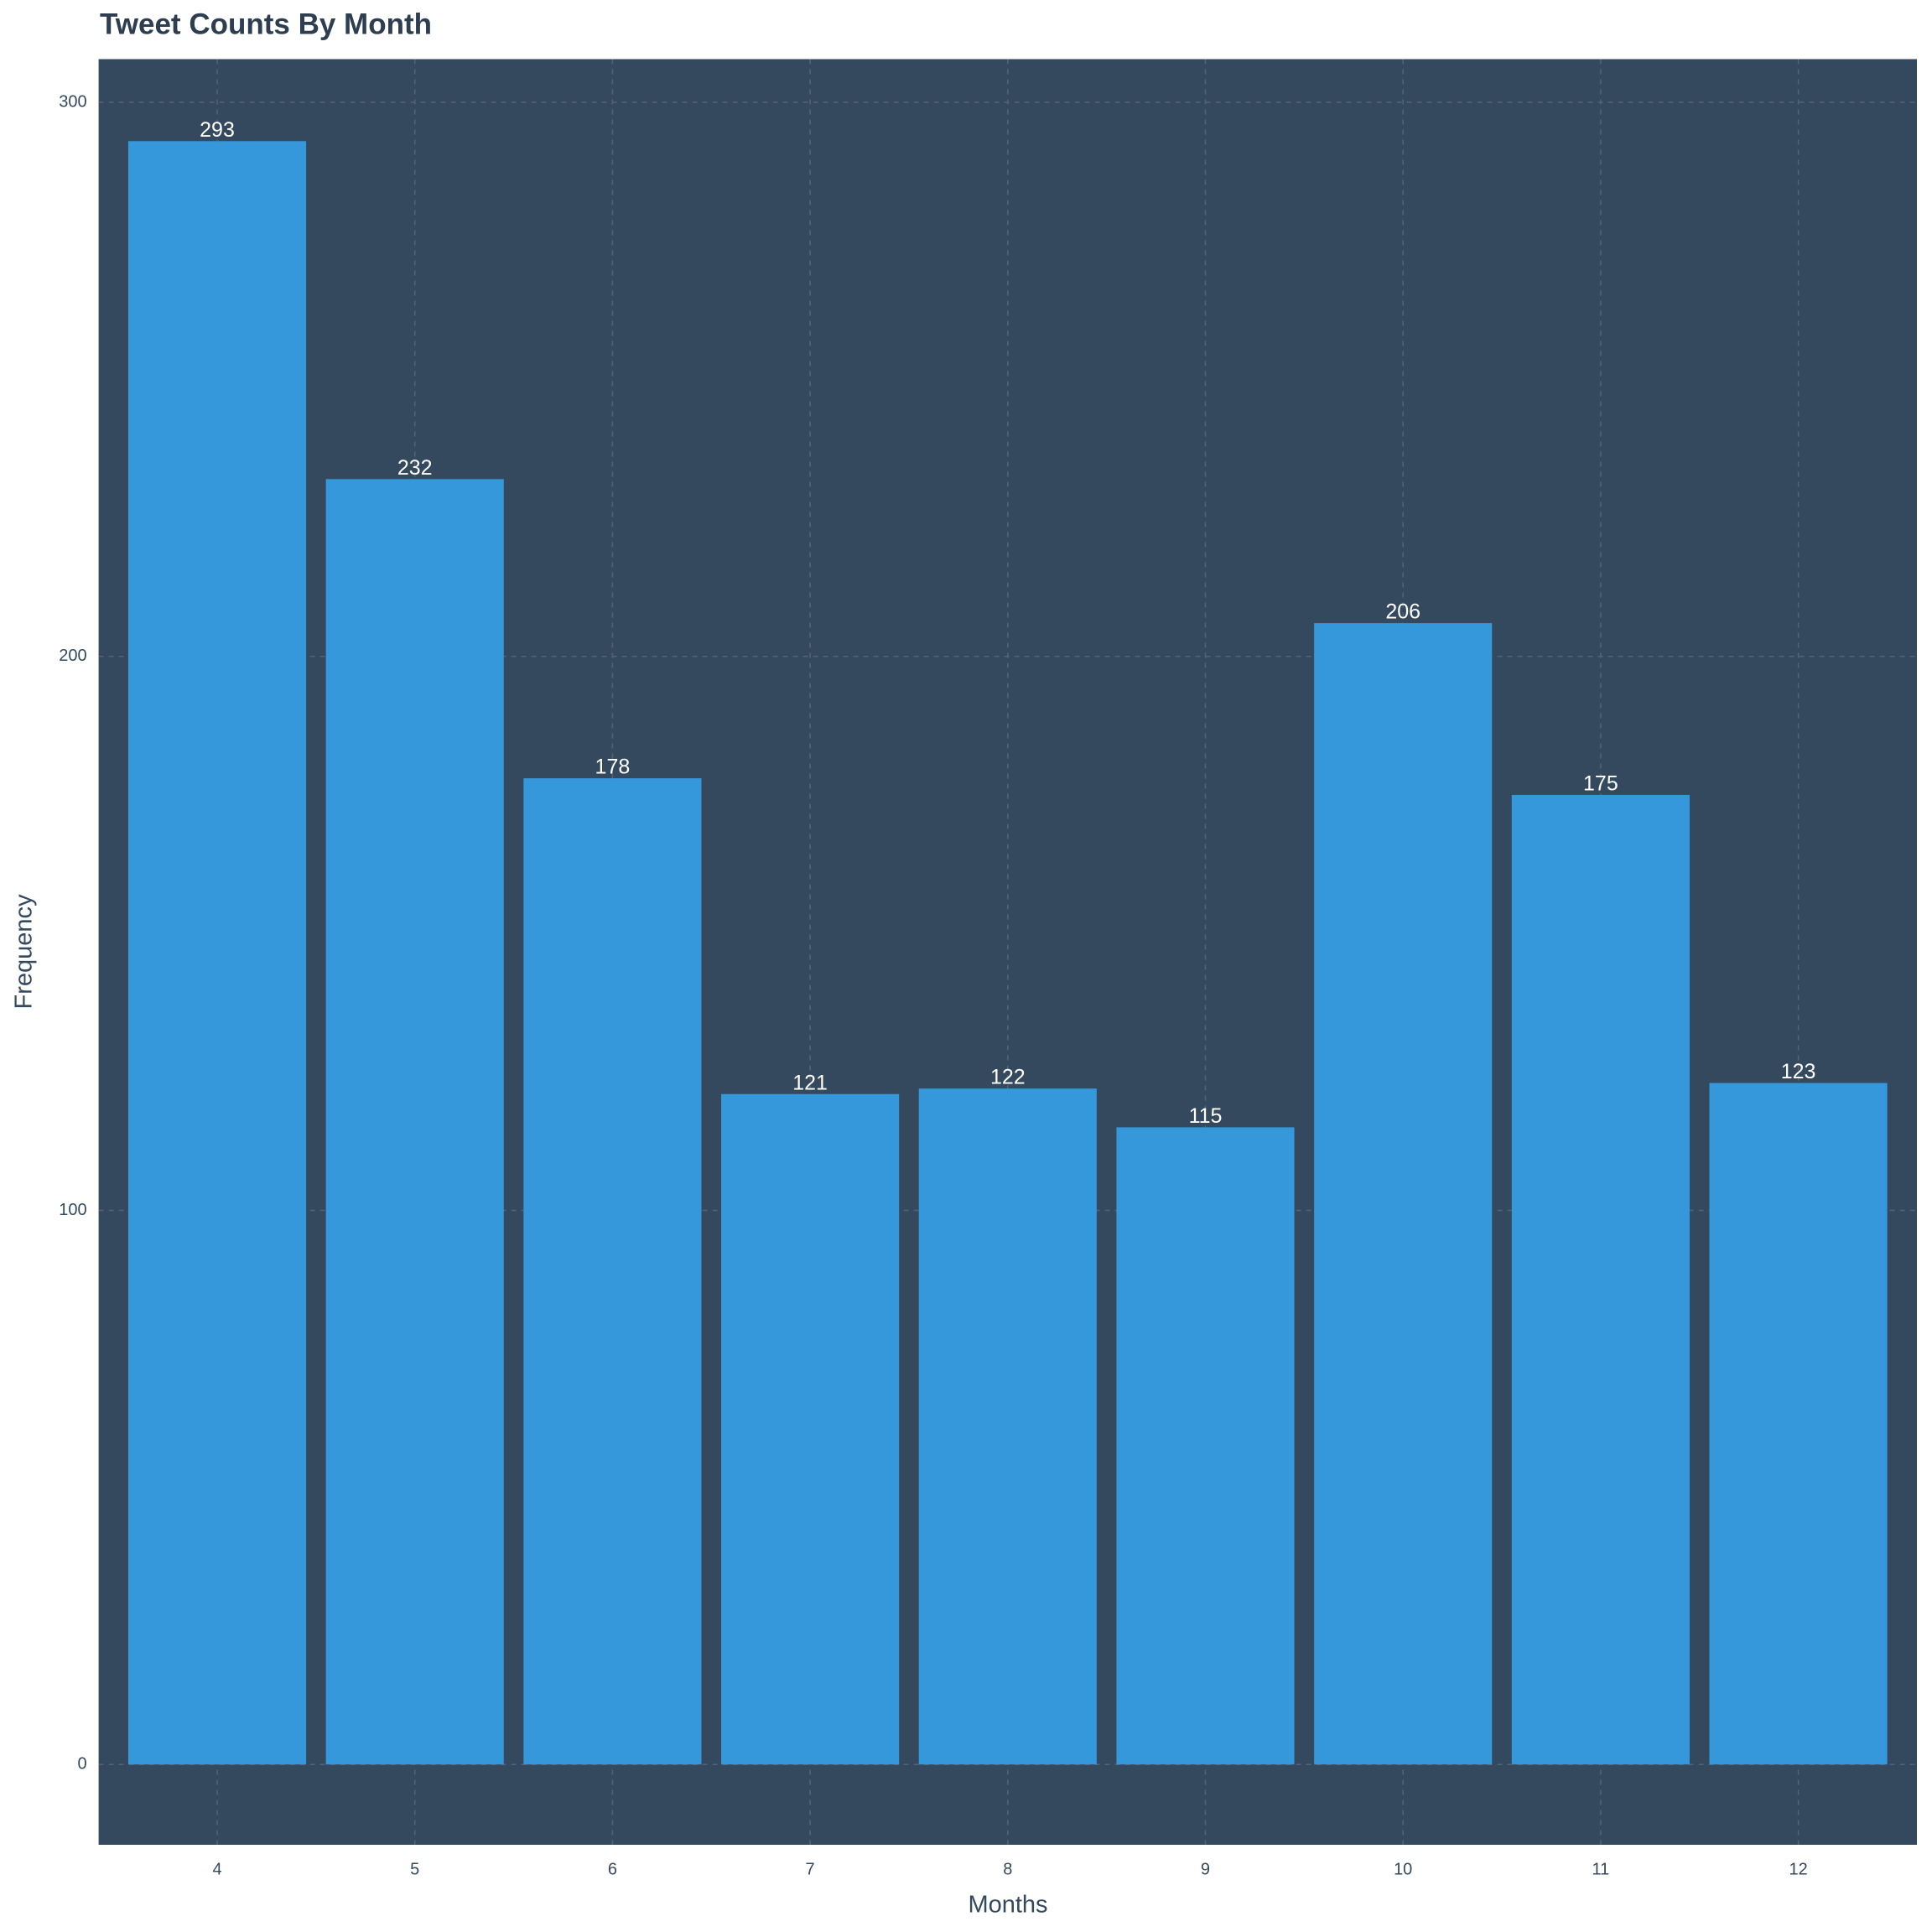 The height and width of the screenshot is (1932, 1932). What do you see at coordinates (81, 1763) in the screenshot?
I see `y-tick-label: 0` at bounding box center [81, 1763].